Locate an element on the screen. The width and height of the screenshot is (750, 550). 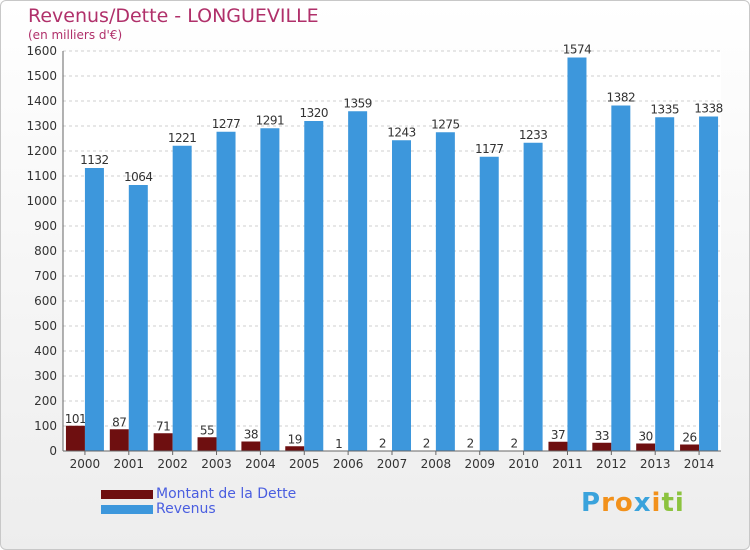
x-tick-label-2011: 2011 is located at coordinates (567, 464).